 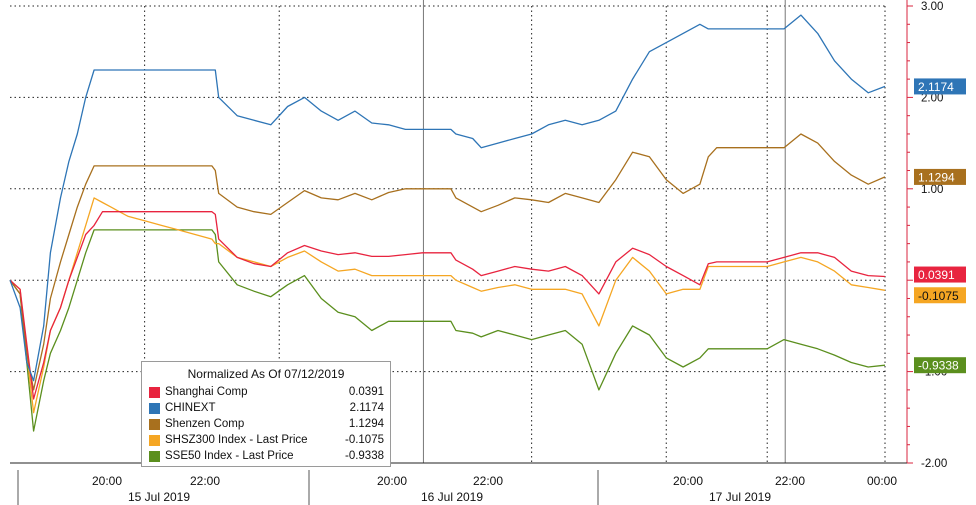 I want to click on last-value-label: -0.1075, so click(x=938, y=296).